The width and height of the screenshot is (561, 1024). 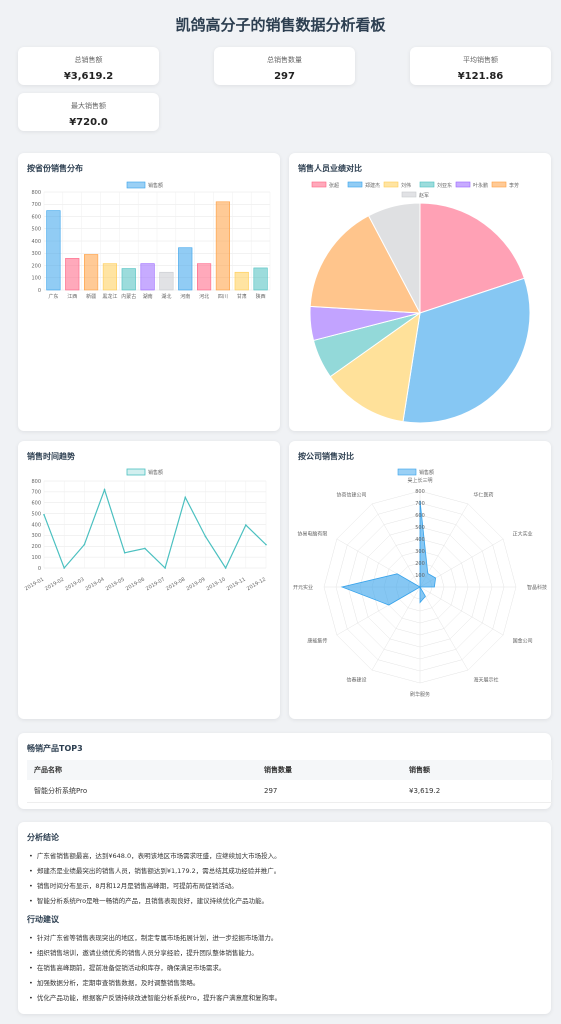 I want to click on panel-title: 按省份销售分布, so click(x=55, y=168).